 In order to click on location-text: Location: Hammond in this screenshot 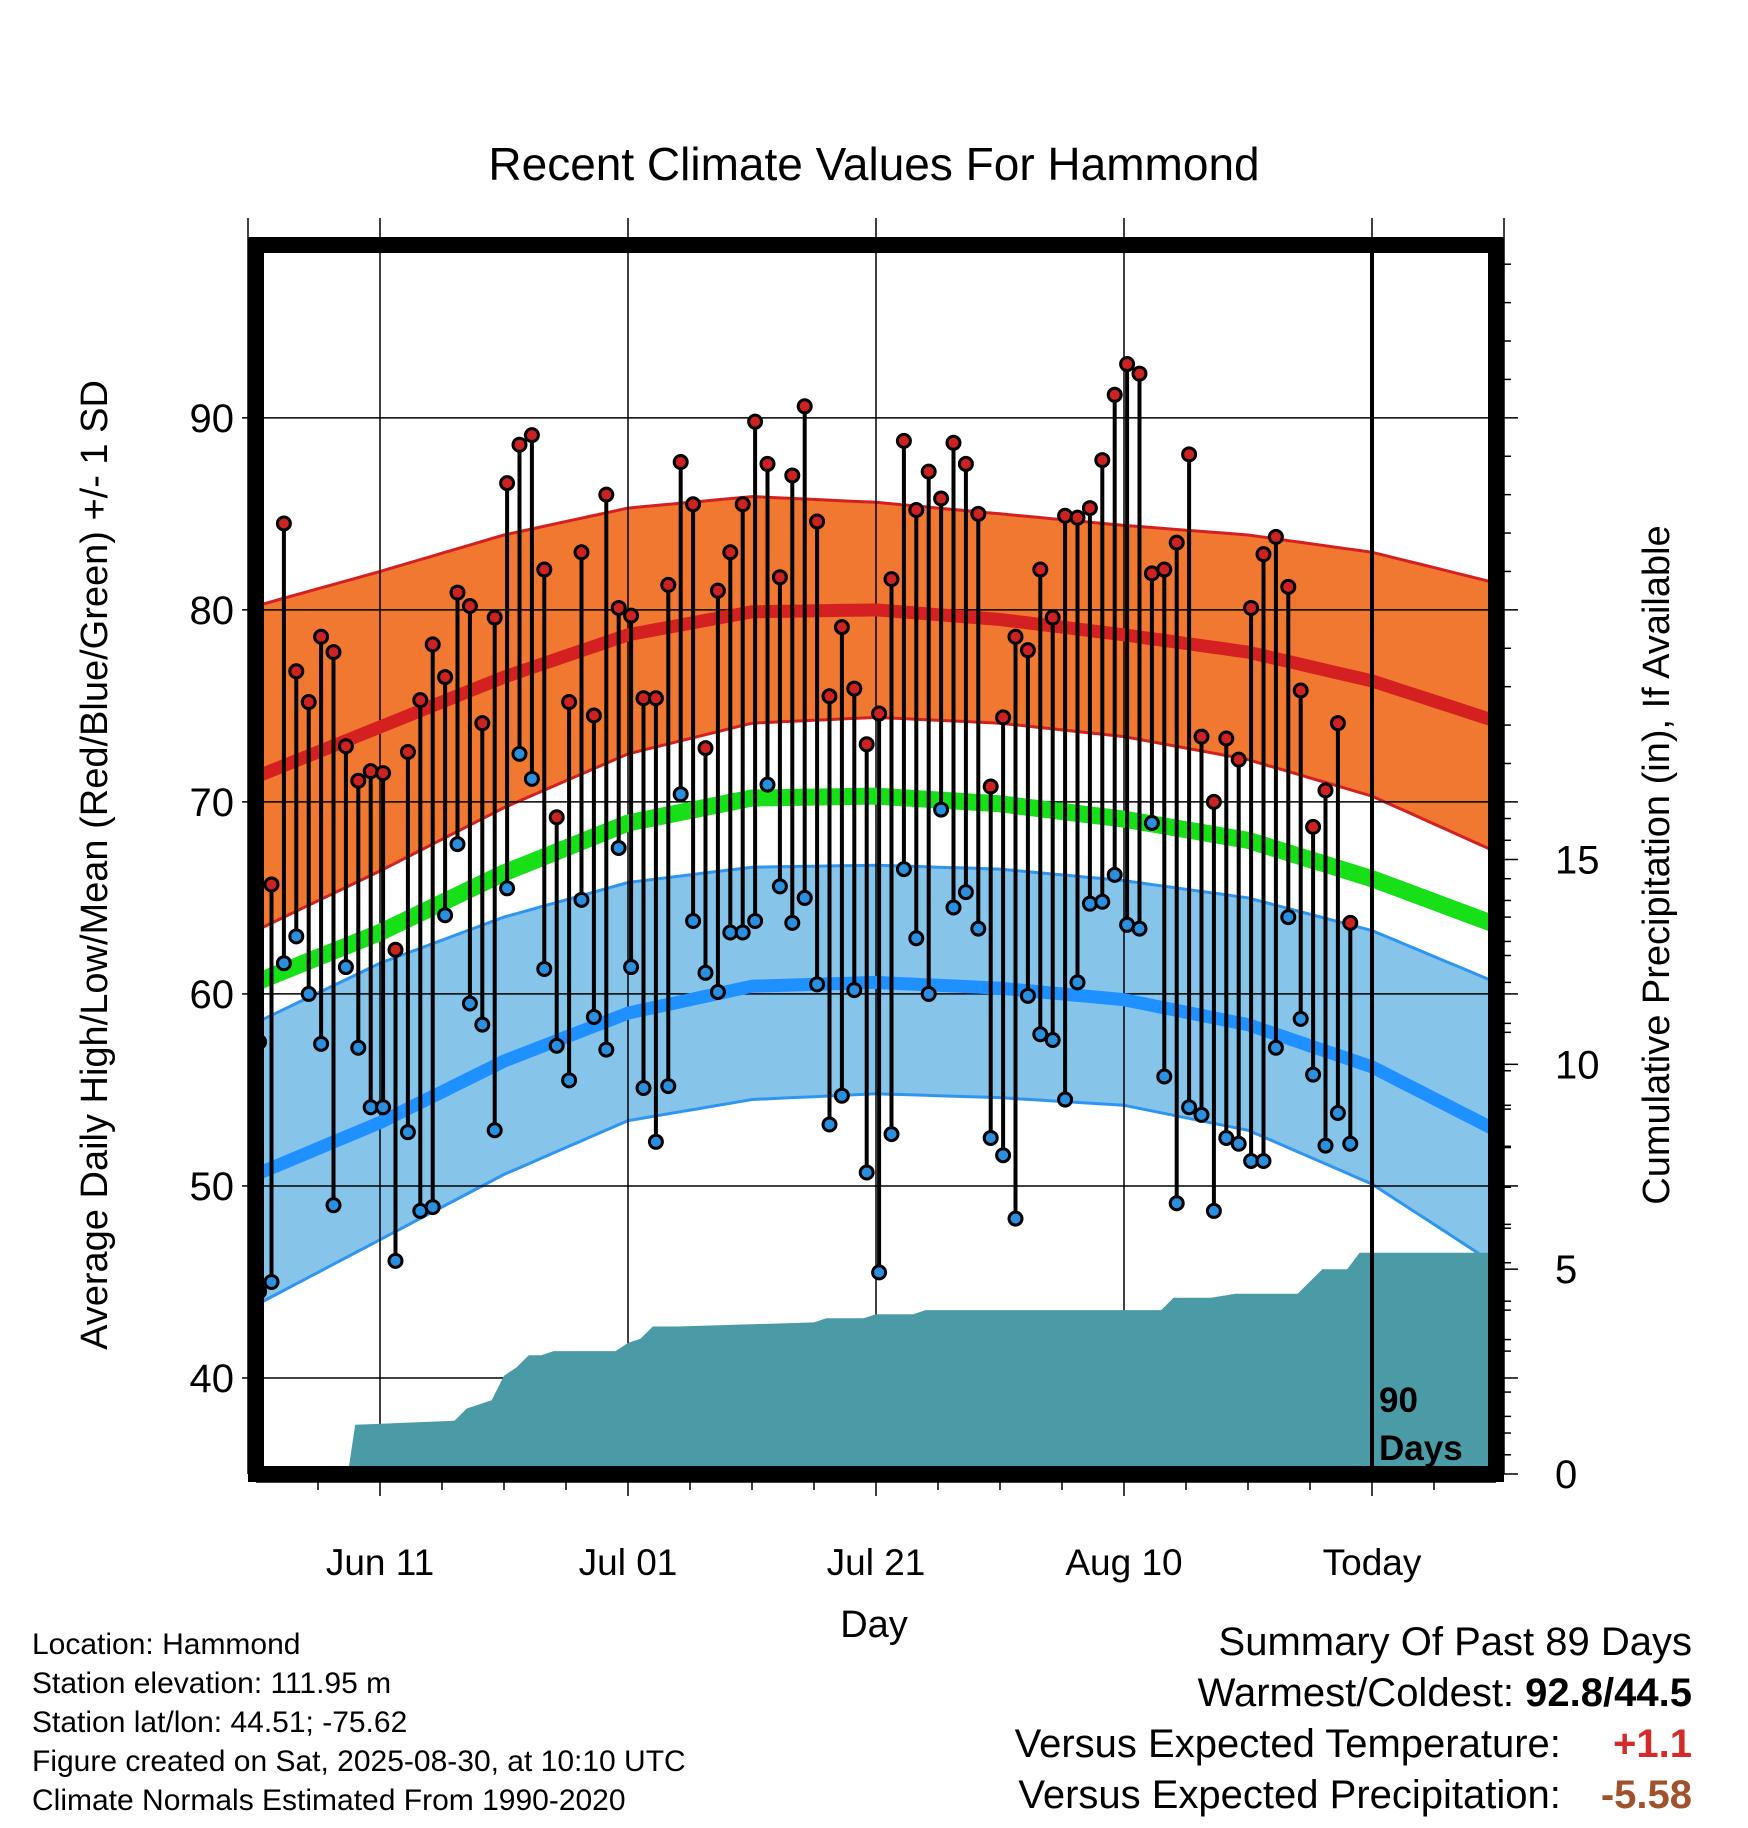, I will do `click(166, 1644)`.